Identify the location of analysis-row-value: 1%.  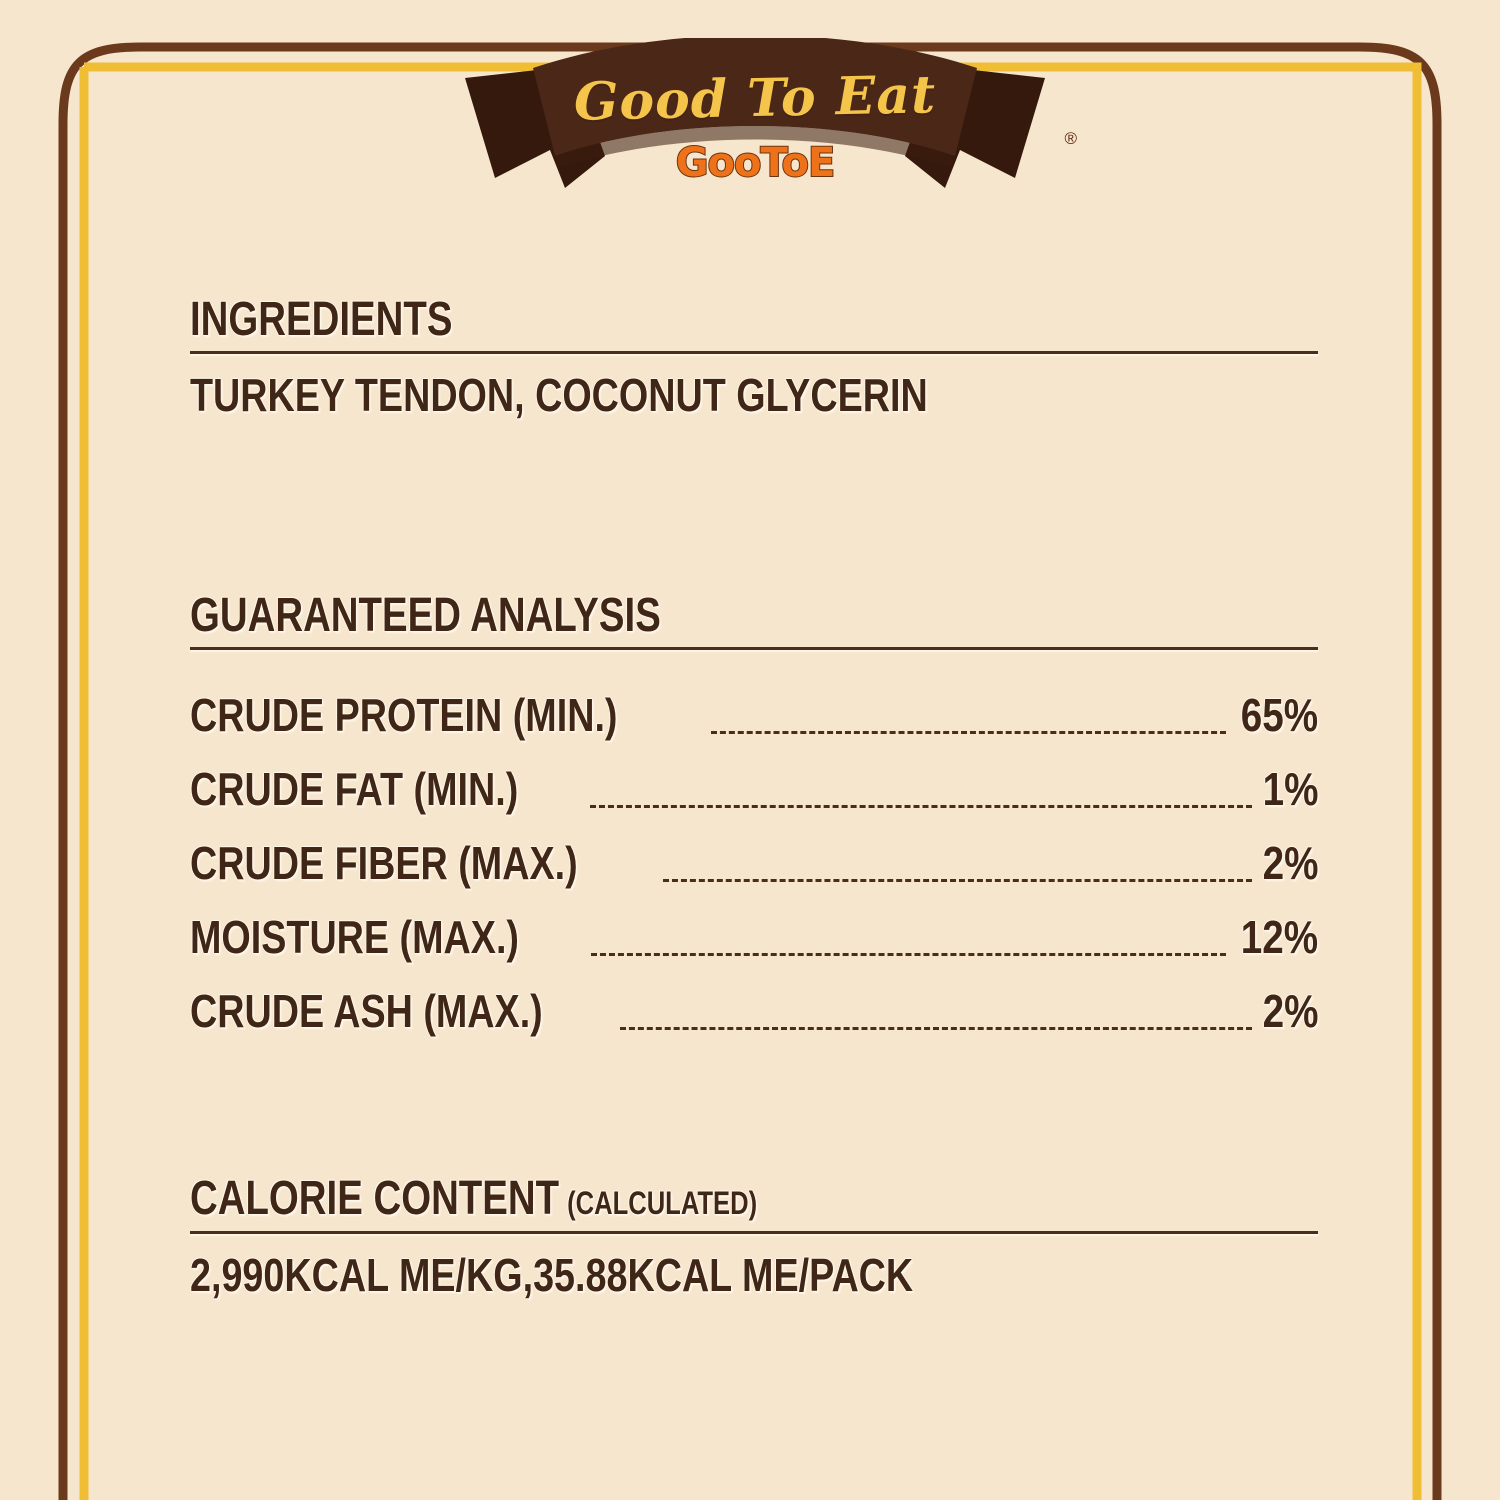
(1290, 789).